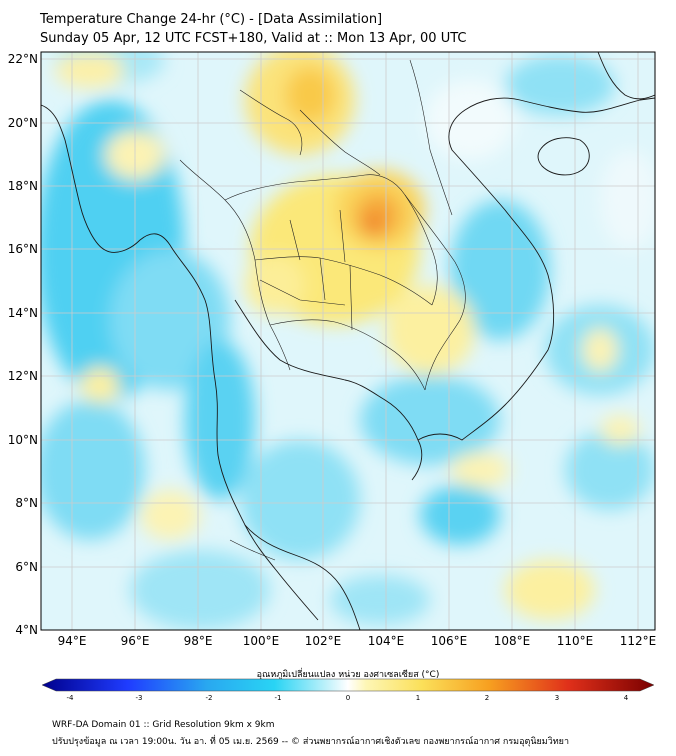 This screenshot has height=756, width=676. What do you see at coordinates (348, 698) in the screenshot?
I see `colorbar-tick: 0` at bounding box center [348, 698].